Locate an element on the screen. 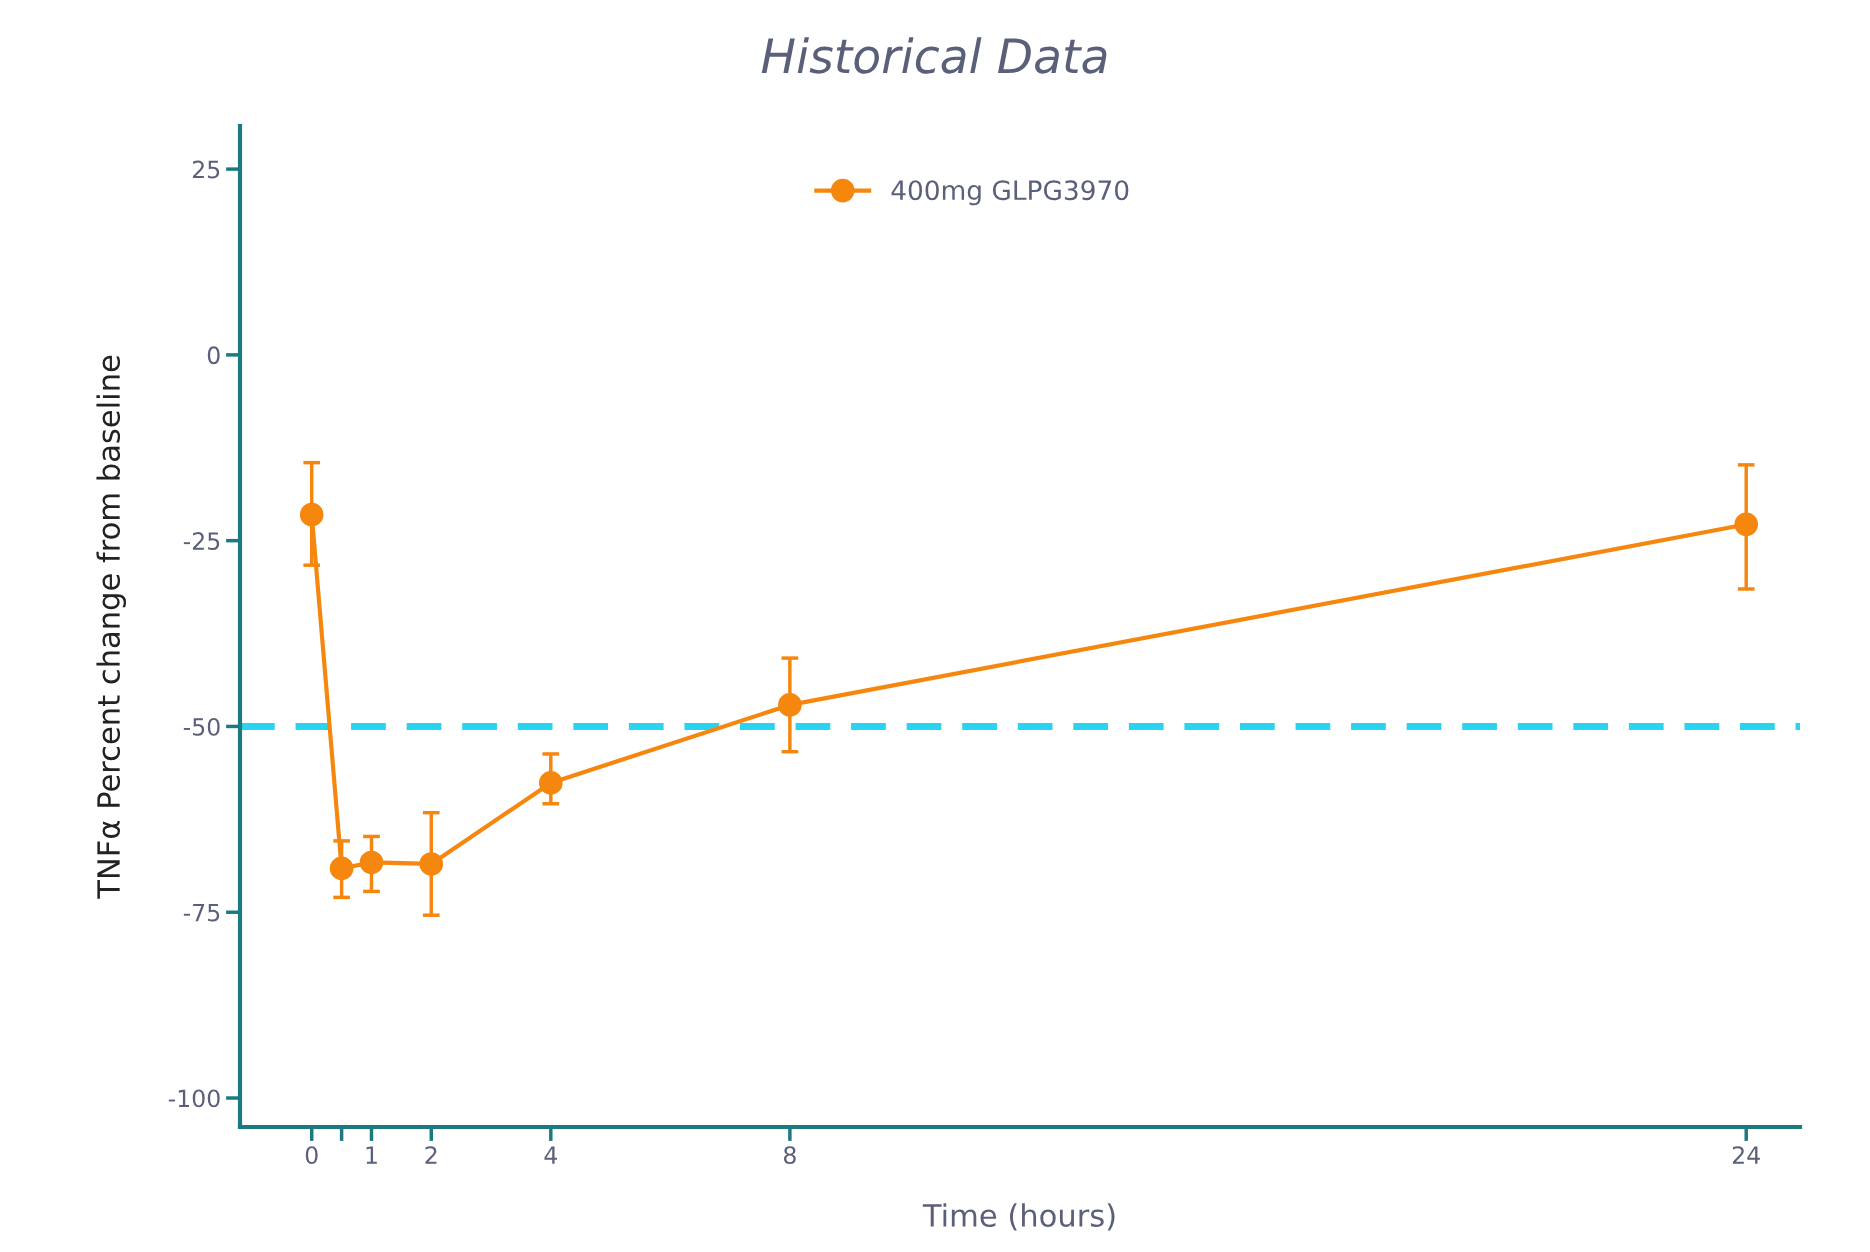 The height and width of the screenshot is (1252, 1870). x-tick-label: 4 is located at coordinates (550, 1155).